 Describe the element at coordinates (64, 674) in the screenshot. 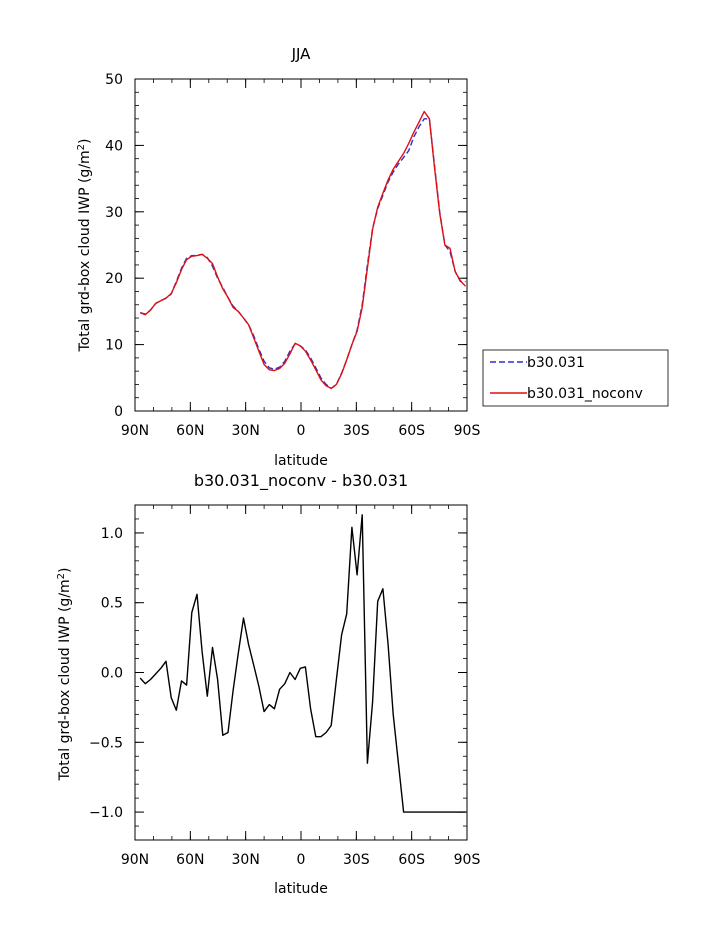

I see `bottom-y-axis-label: Total grd-box cloud IWP (g/m2)` at that location.